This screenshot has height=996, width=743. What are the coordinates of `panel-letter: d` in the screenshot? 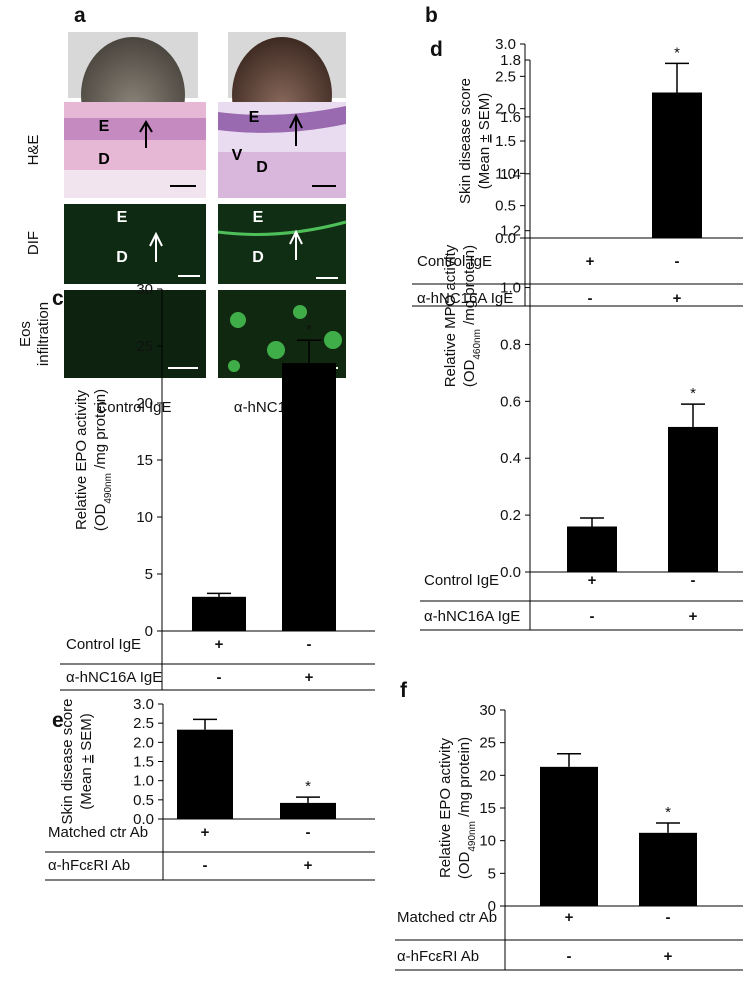 It's located at (436, 49).